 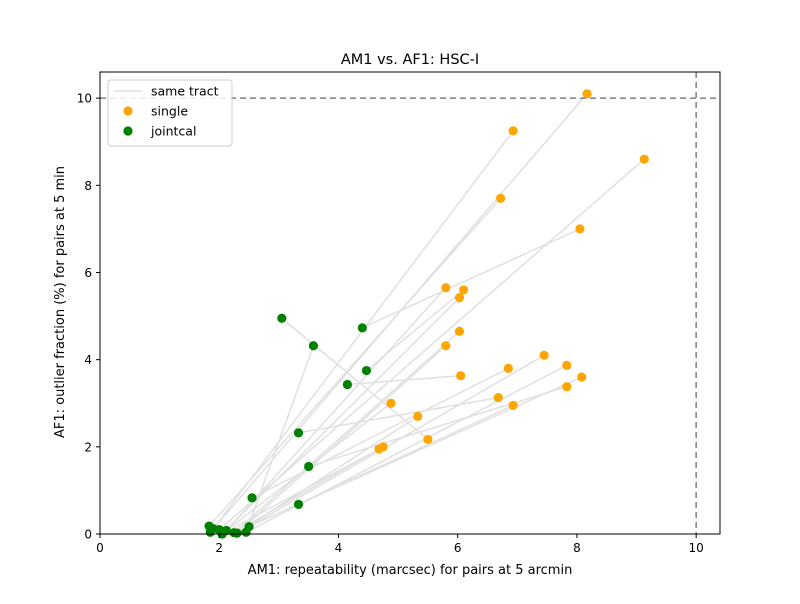 What do you see at coordinates (410, 60) in the screenshot?
I see `chart-title: AM1 vs. AF1: HSC-I` at bounding box center [410, 60].